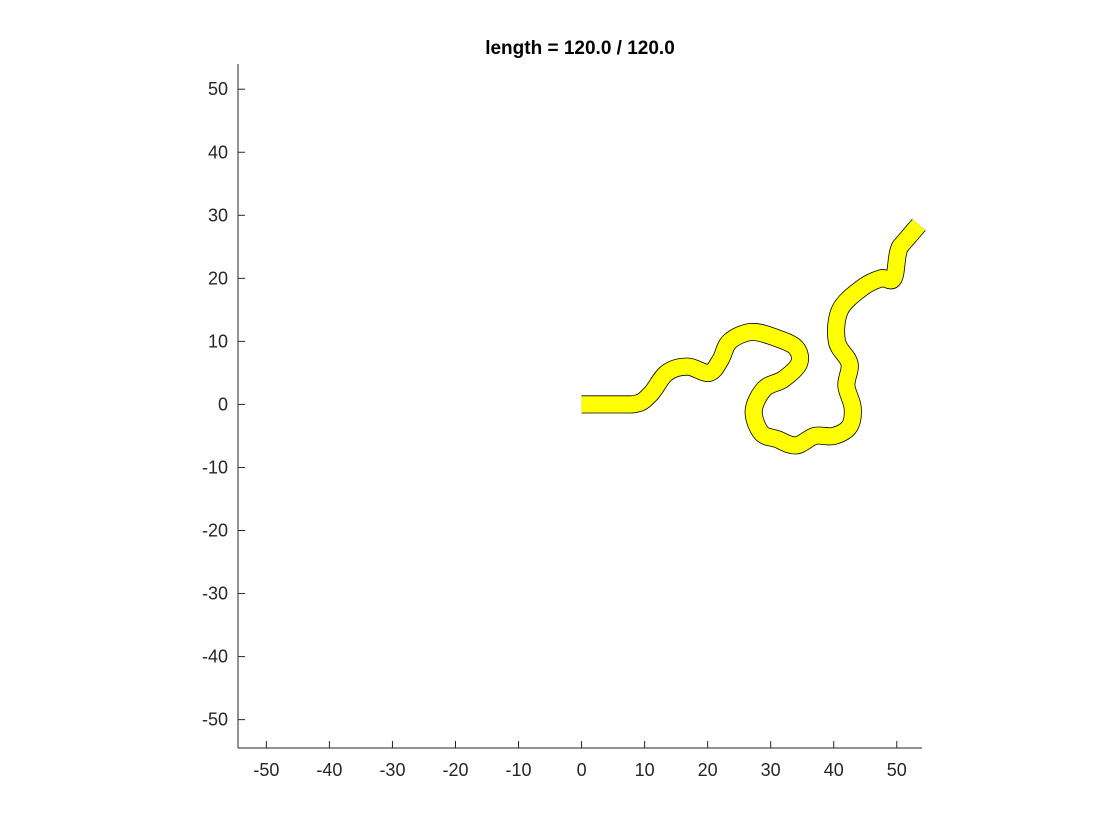 The image size is (1120, 840). Describe the element at coordinates (771, 770) in the screenshot. I see `x-tick-label: 30` at that location.